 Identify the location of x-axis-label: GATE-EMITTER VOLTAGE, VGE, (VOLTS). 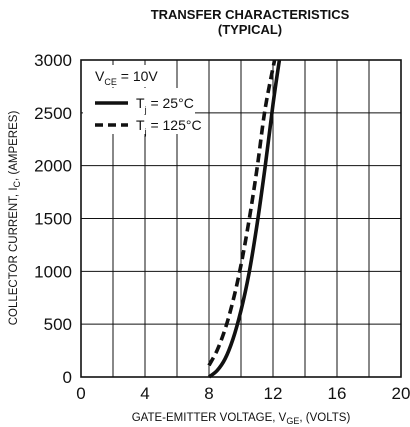
(241, 419).